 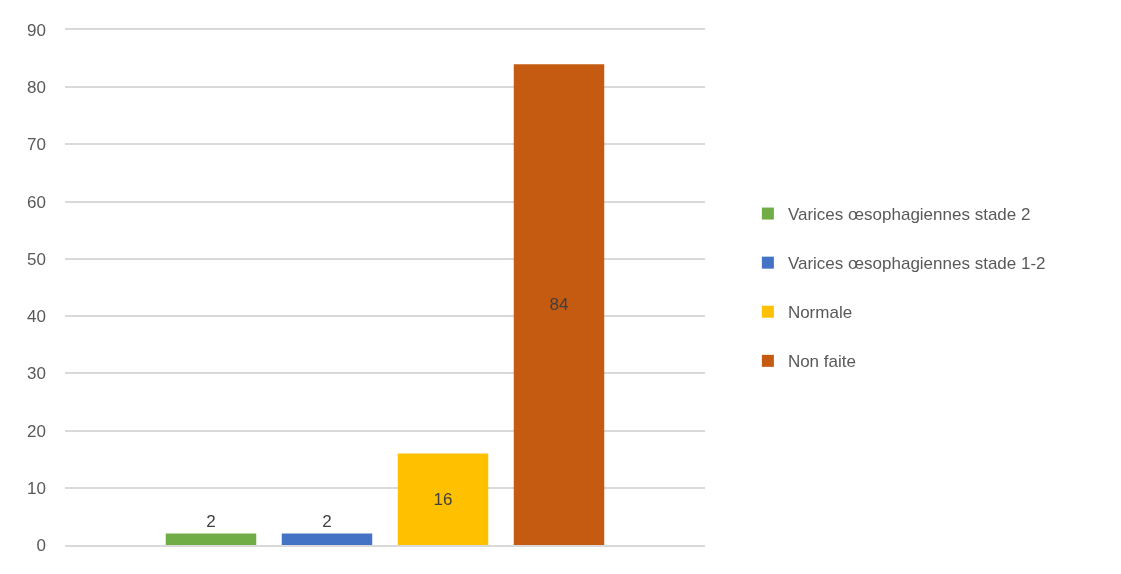 What do you see at coordinates (909, 215) in the screenshot?
I see `legend-label: Varices œsophagiennes stade 2` at bounding box center [909, 215].